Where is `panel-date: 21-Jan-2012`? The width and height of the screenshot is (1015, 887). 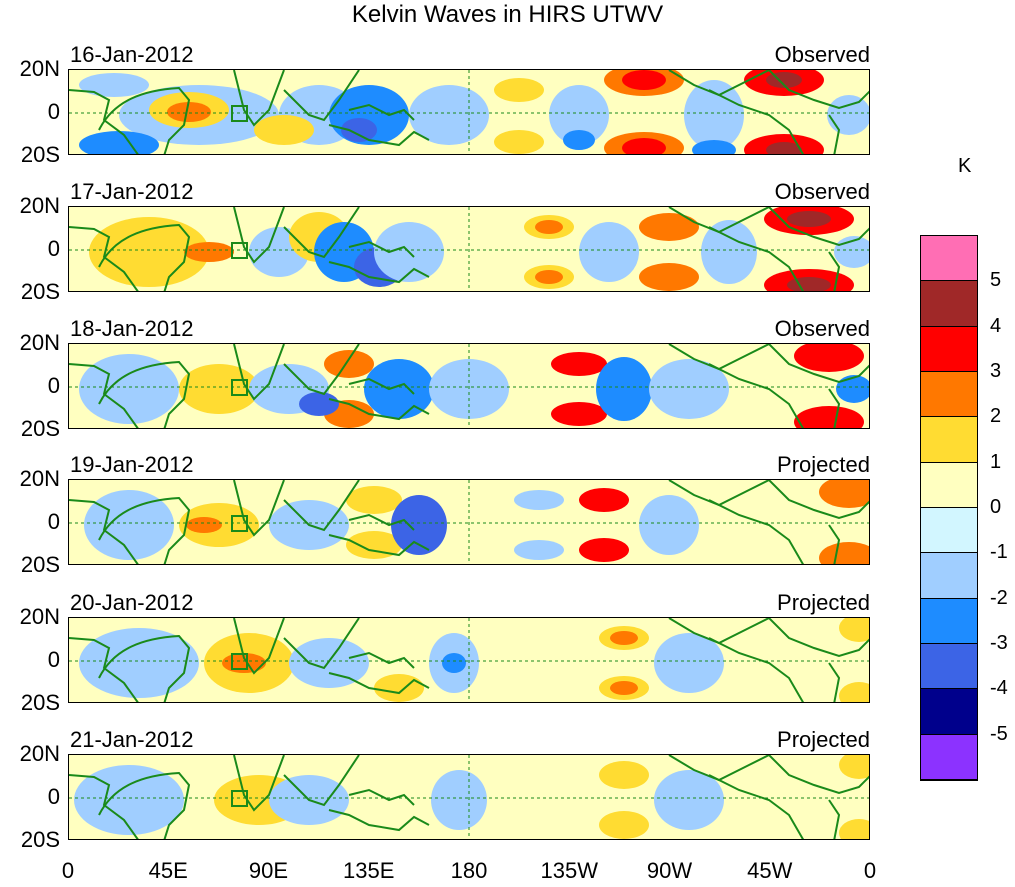
panel-date: 21-Jan-2012 is located at coordinates (132, 739).